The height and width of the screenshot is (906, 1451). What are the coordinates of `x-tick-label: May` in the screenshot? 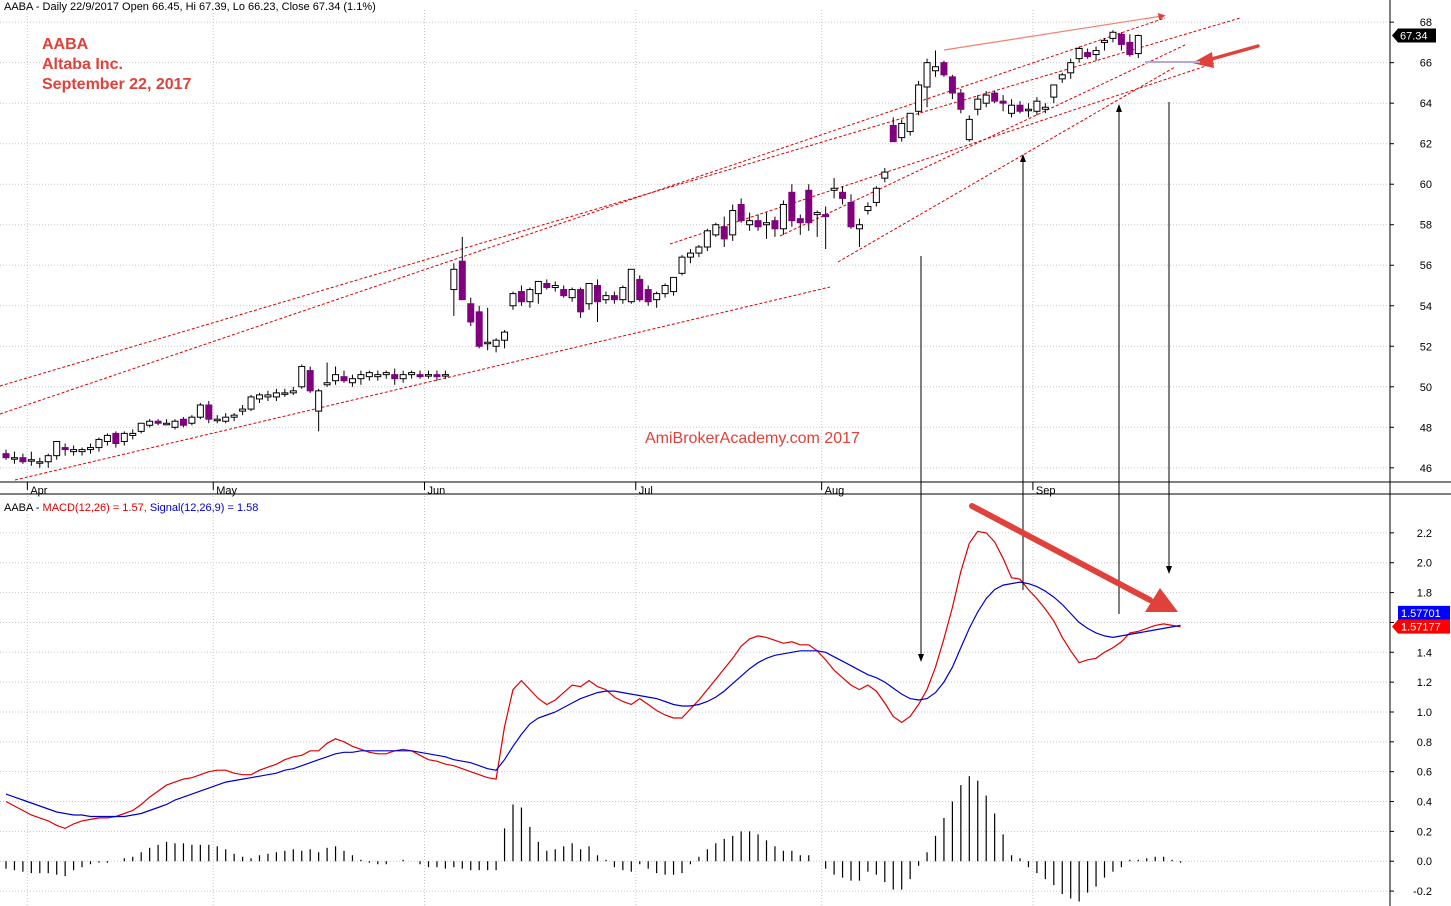 It's located at (226, 491).